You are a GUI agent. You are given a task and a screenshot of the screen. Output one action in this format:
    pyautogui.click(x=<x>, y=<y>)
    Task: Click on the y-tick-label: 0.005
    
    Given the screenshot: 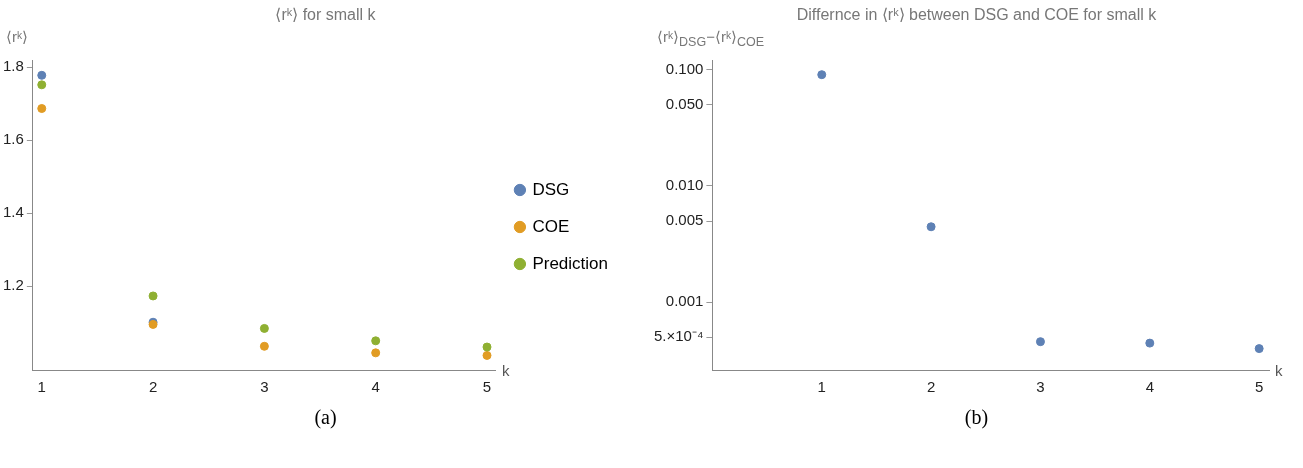 What is the action you would take?
    pyautogui.click(x=684, y=220)
    